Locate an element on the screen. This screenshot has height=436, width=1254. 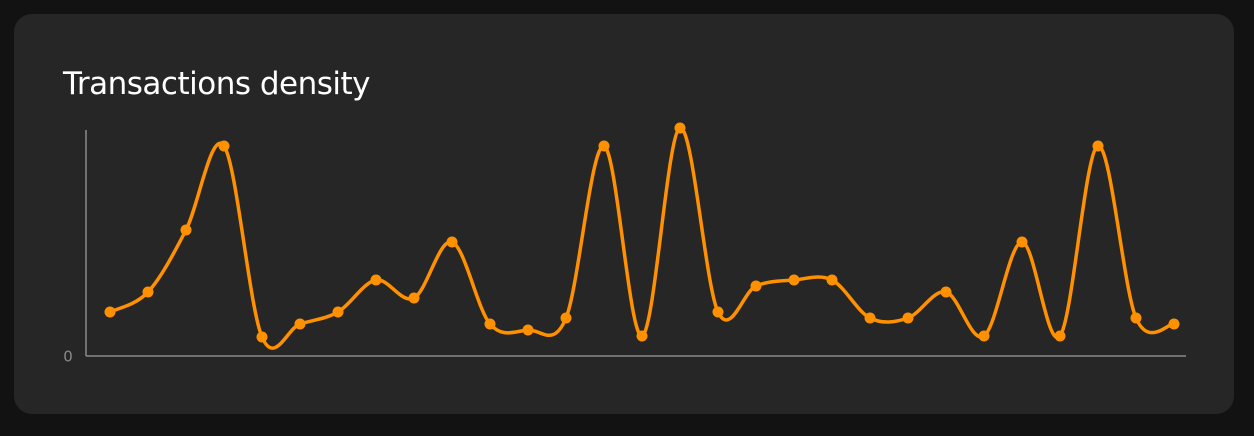
chart-title: Transactions density is located at coordinates (217, 84).